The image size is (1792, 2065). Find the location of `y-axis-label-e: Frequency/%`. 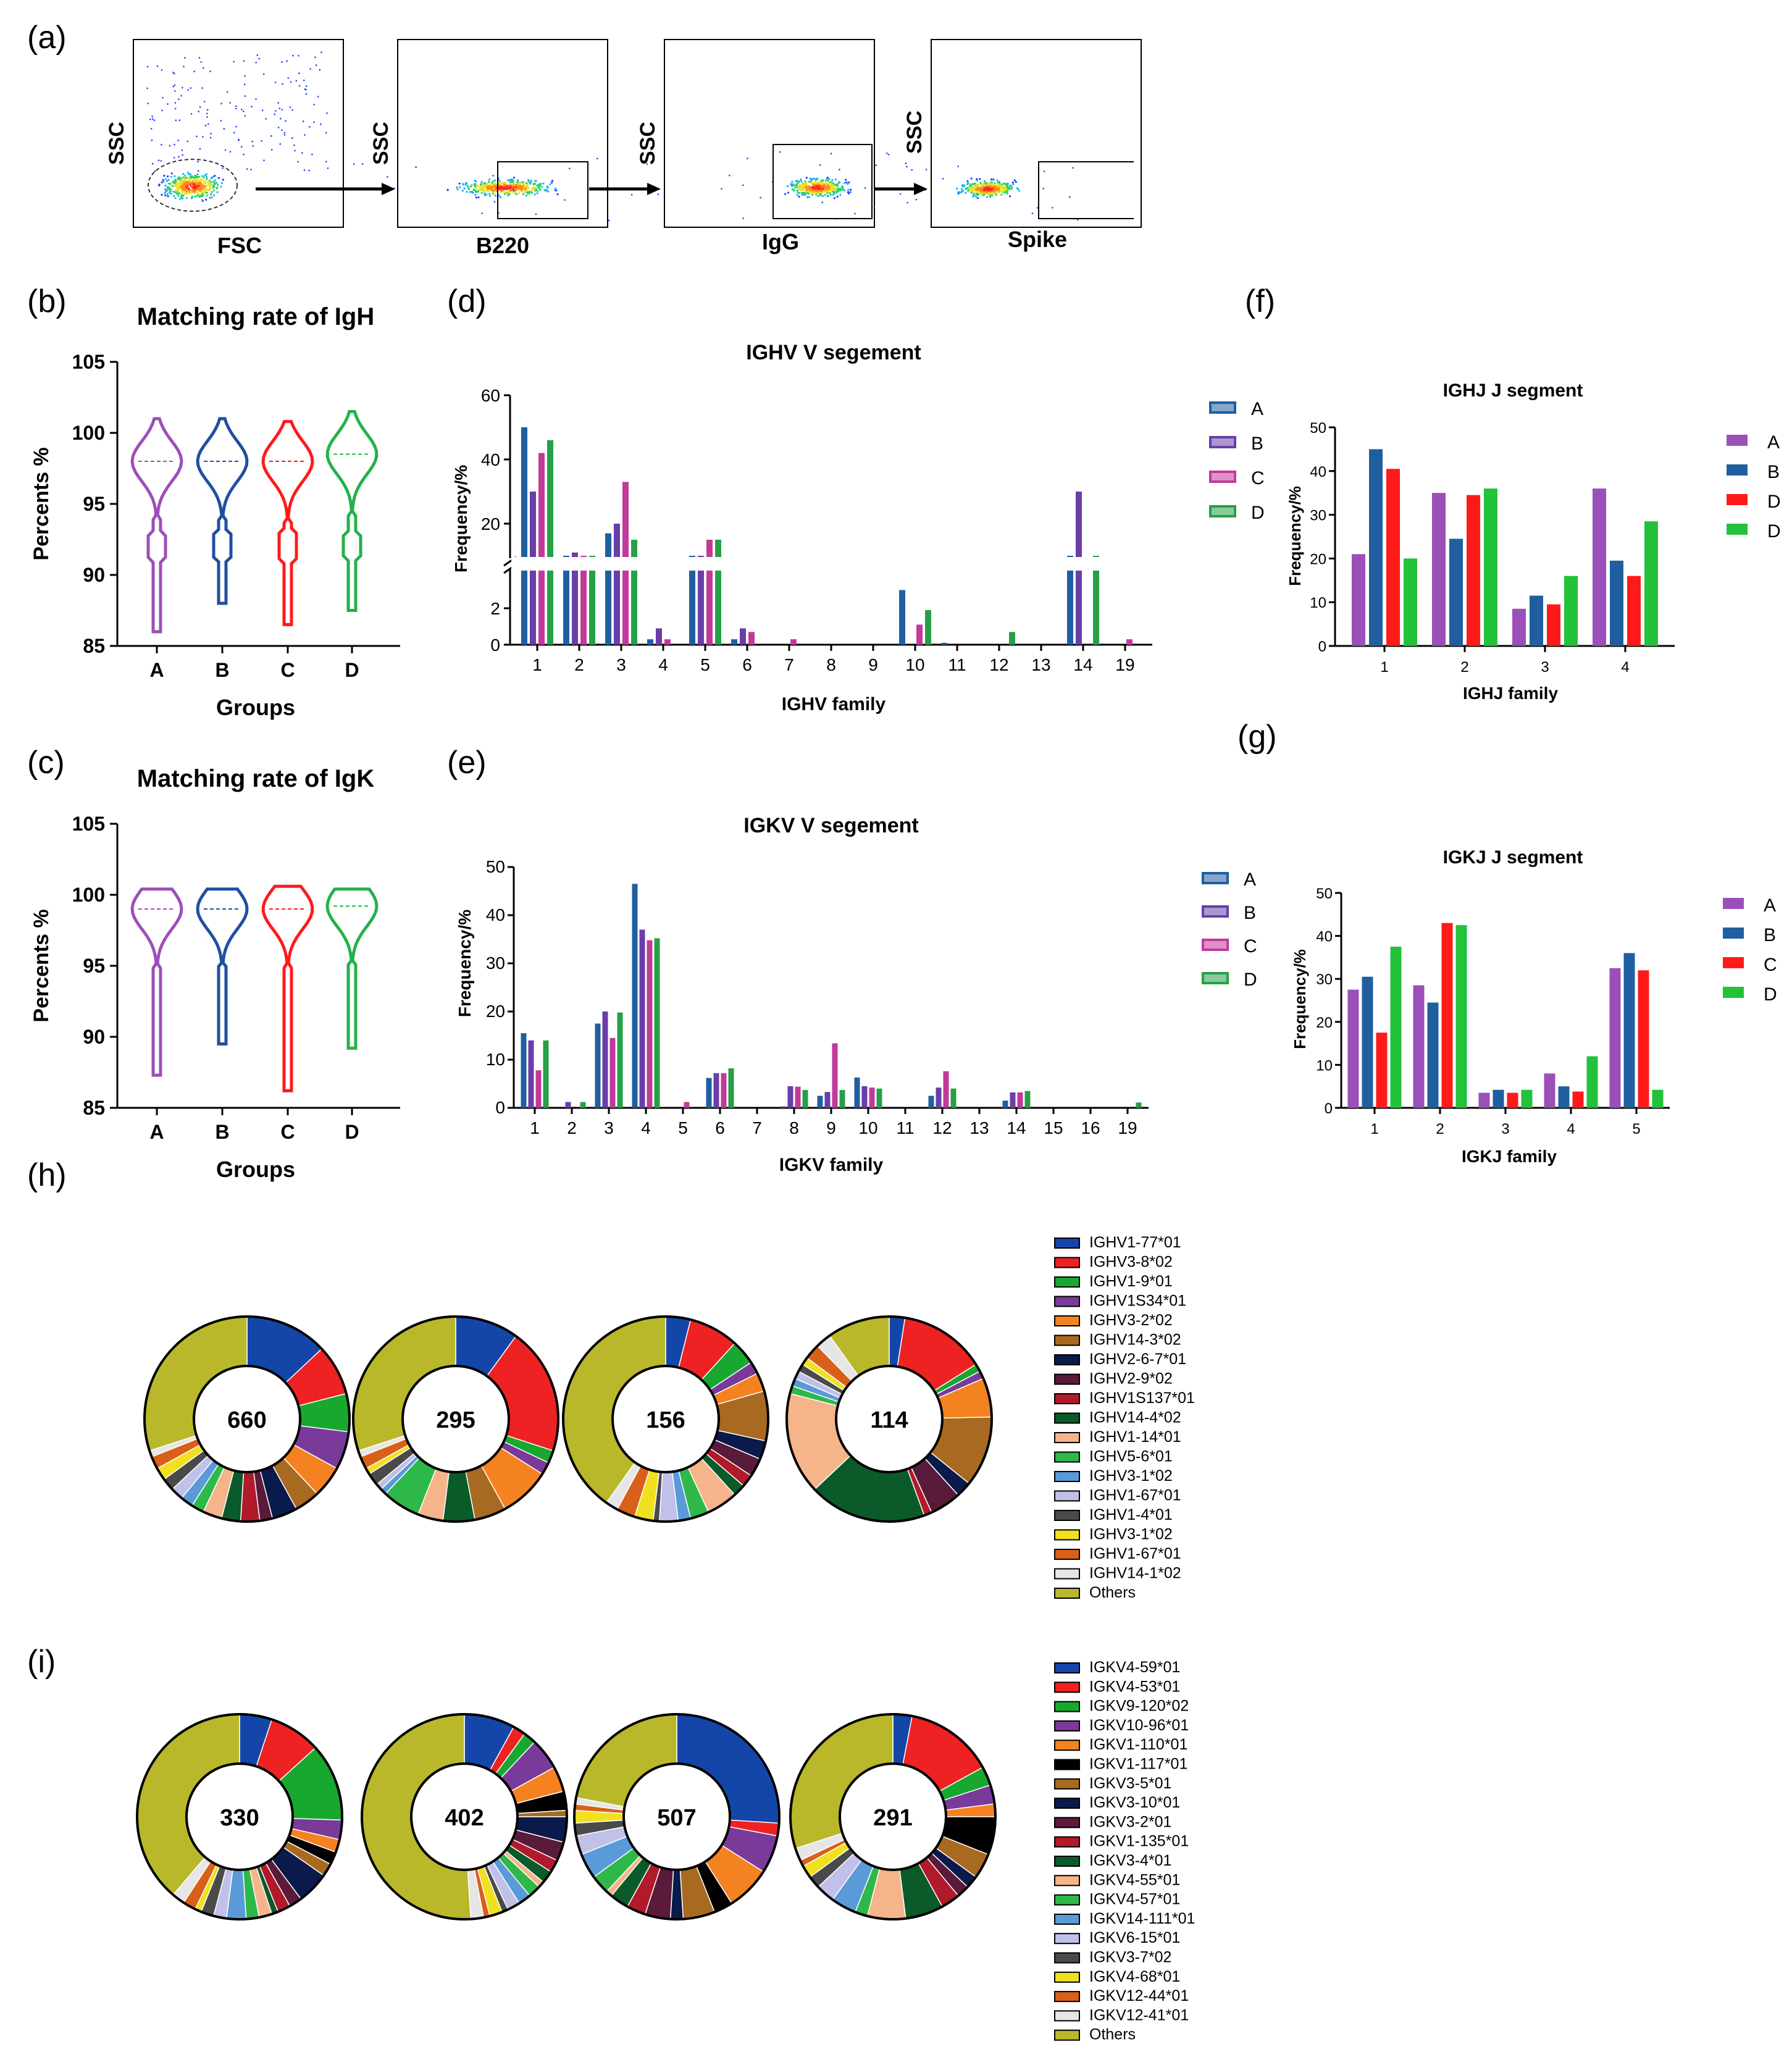

y-axis-label-e: Frequency/% is located at coordinates (464, 964).